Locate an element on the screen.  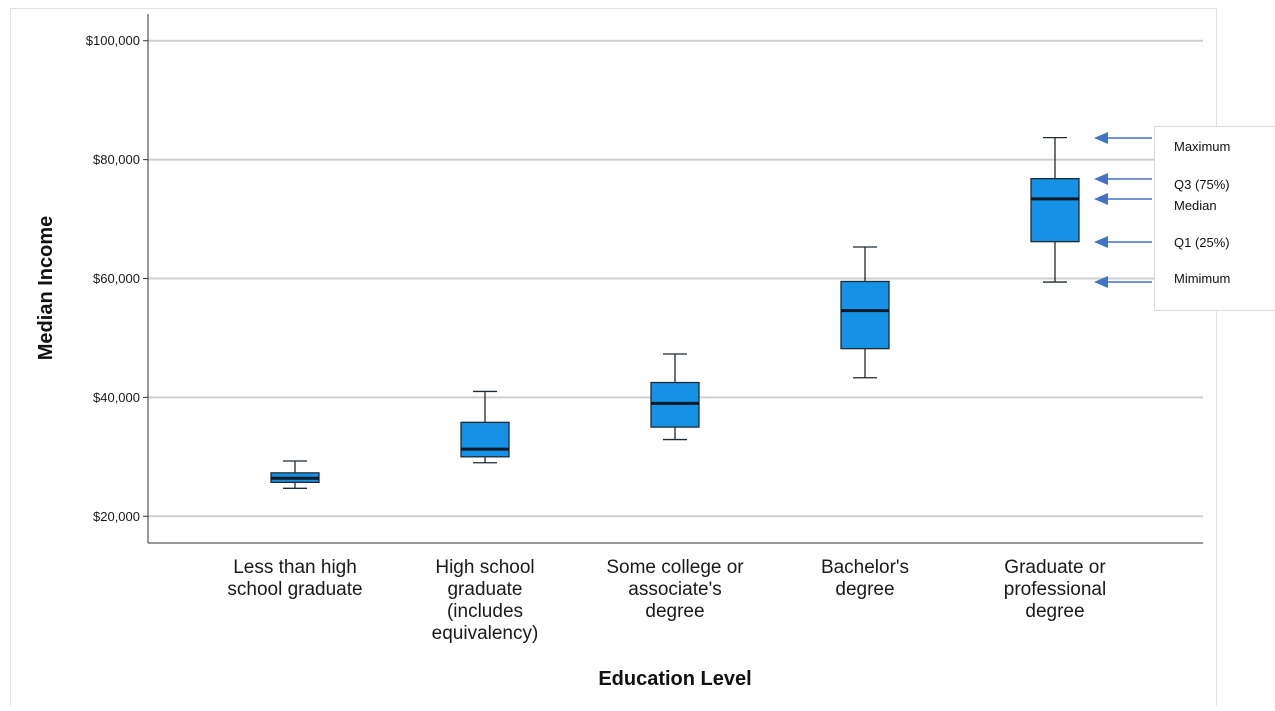
category-label-line: Graduate or is located at coordinates (1055, 567).